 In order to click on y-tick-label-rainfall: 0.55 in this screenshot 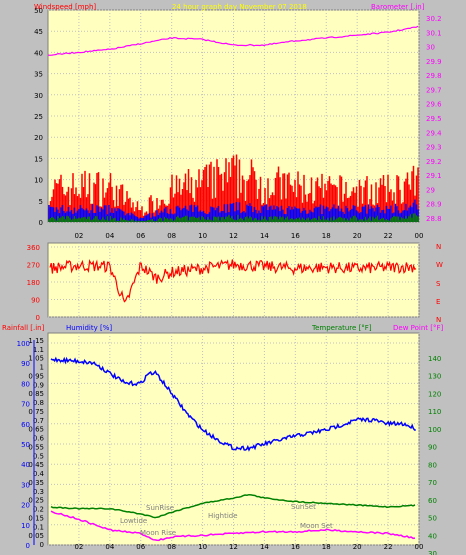, I will do `click(36, 447)`.